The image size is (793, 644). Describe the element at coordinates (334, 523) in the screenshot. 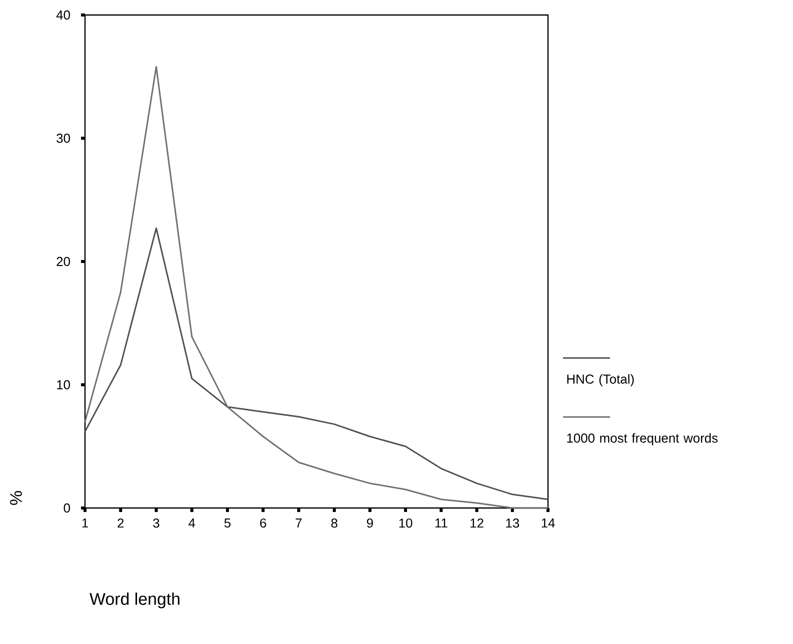

I see `x-tick-label: 8` at that location.